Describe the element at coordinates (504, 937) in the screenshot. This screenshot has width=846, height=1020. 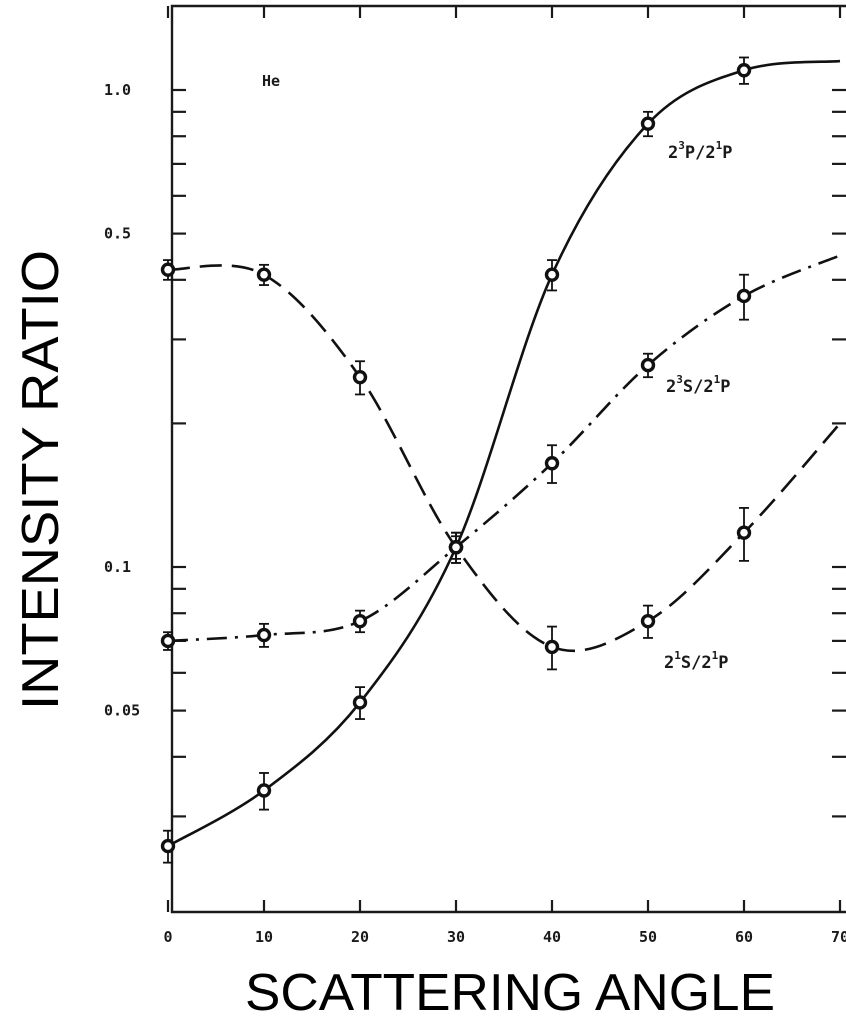
I see `x-tick-labels: 0 10 20 30 40 50 60 70` at that location.